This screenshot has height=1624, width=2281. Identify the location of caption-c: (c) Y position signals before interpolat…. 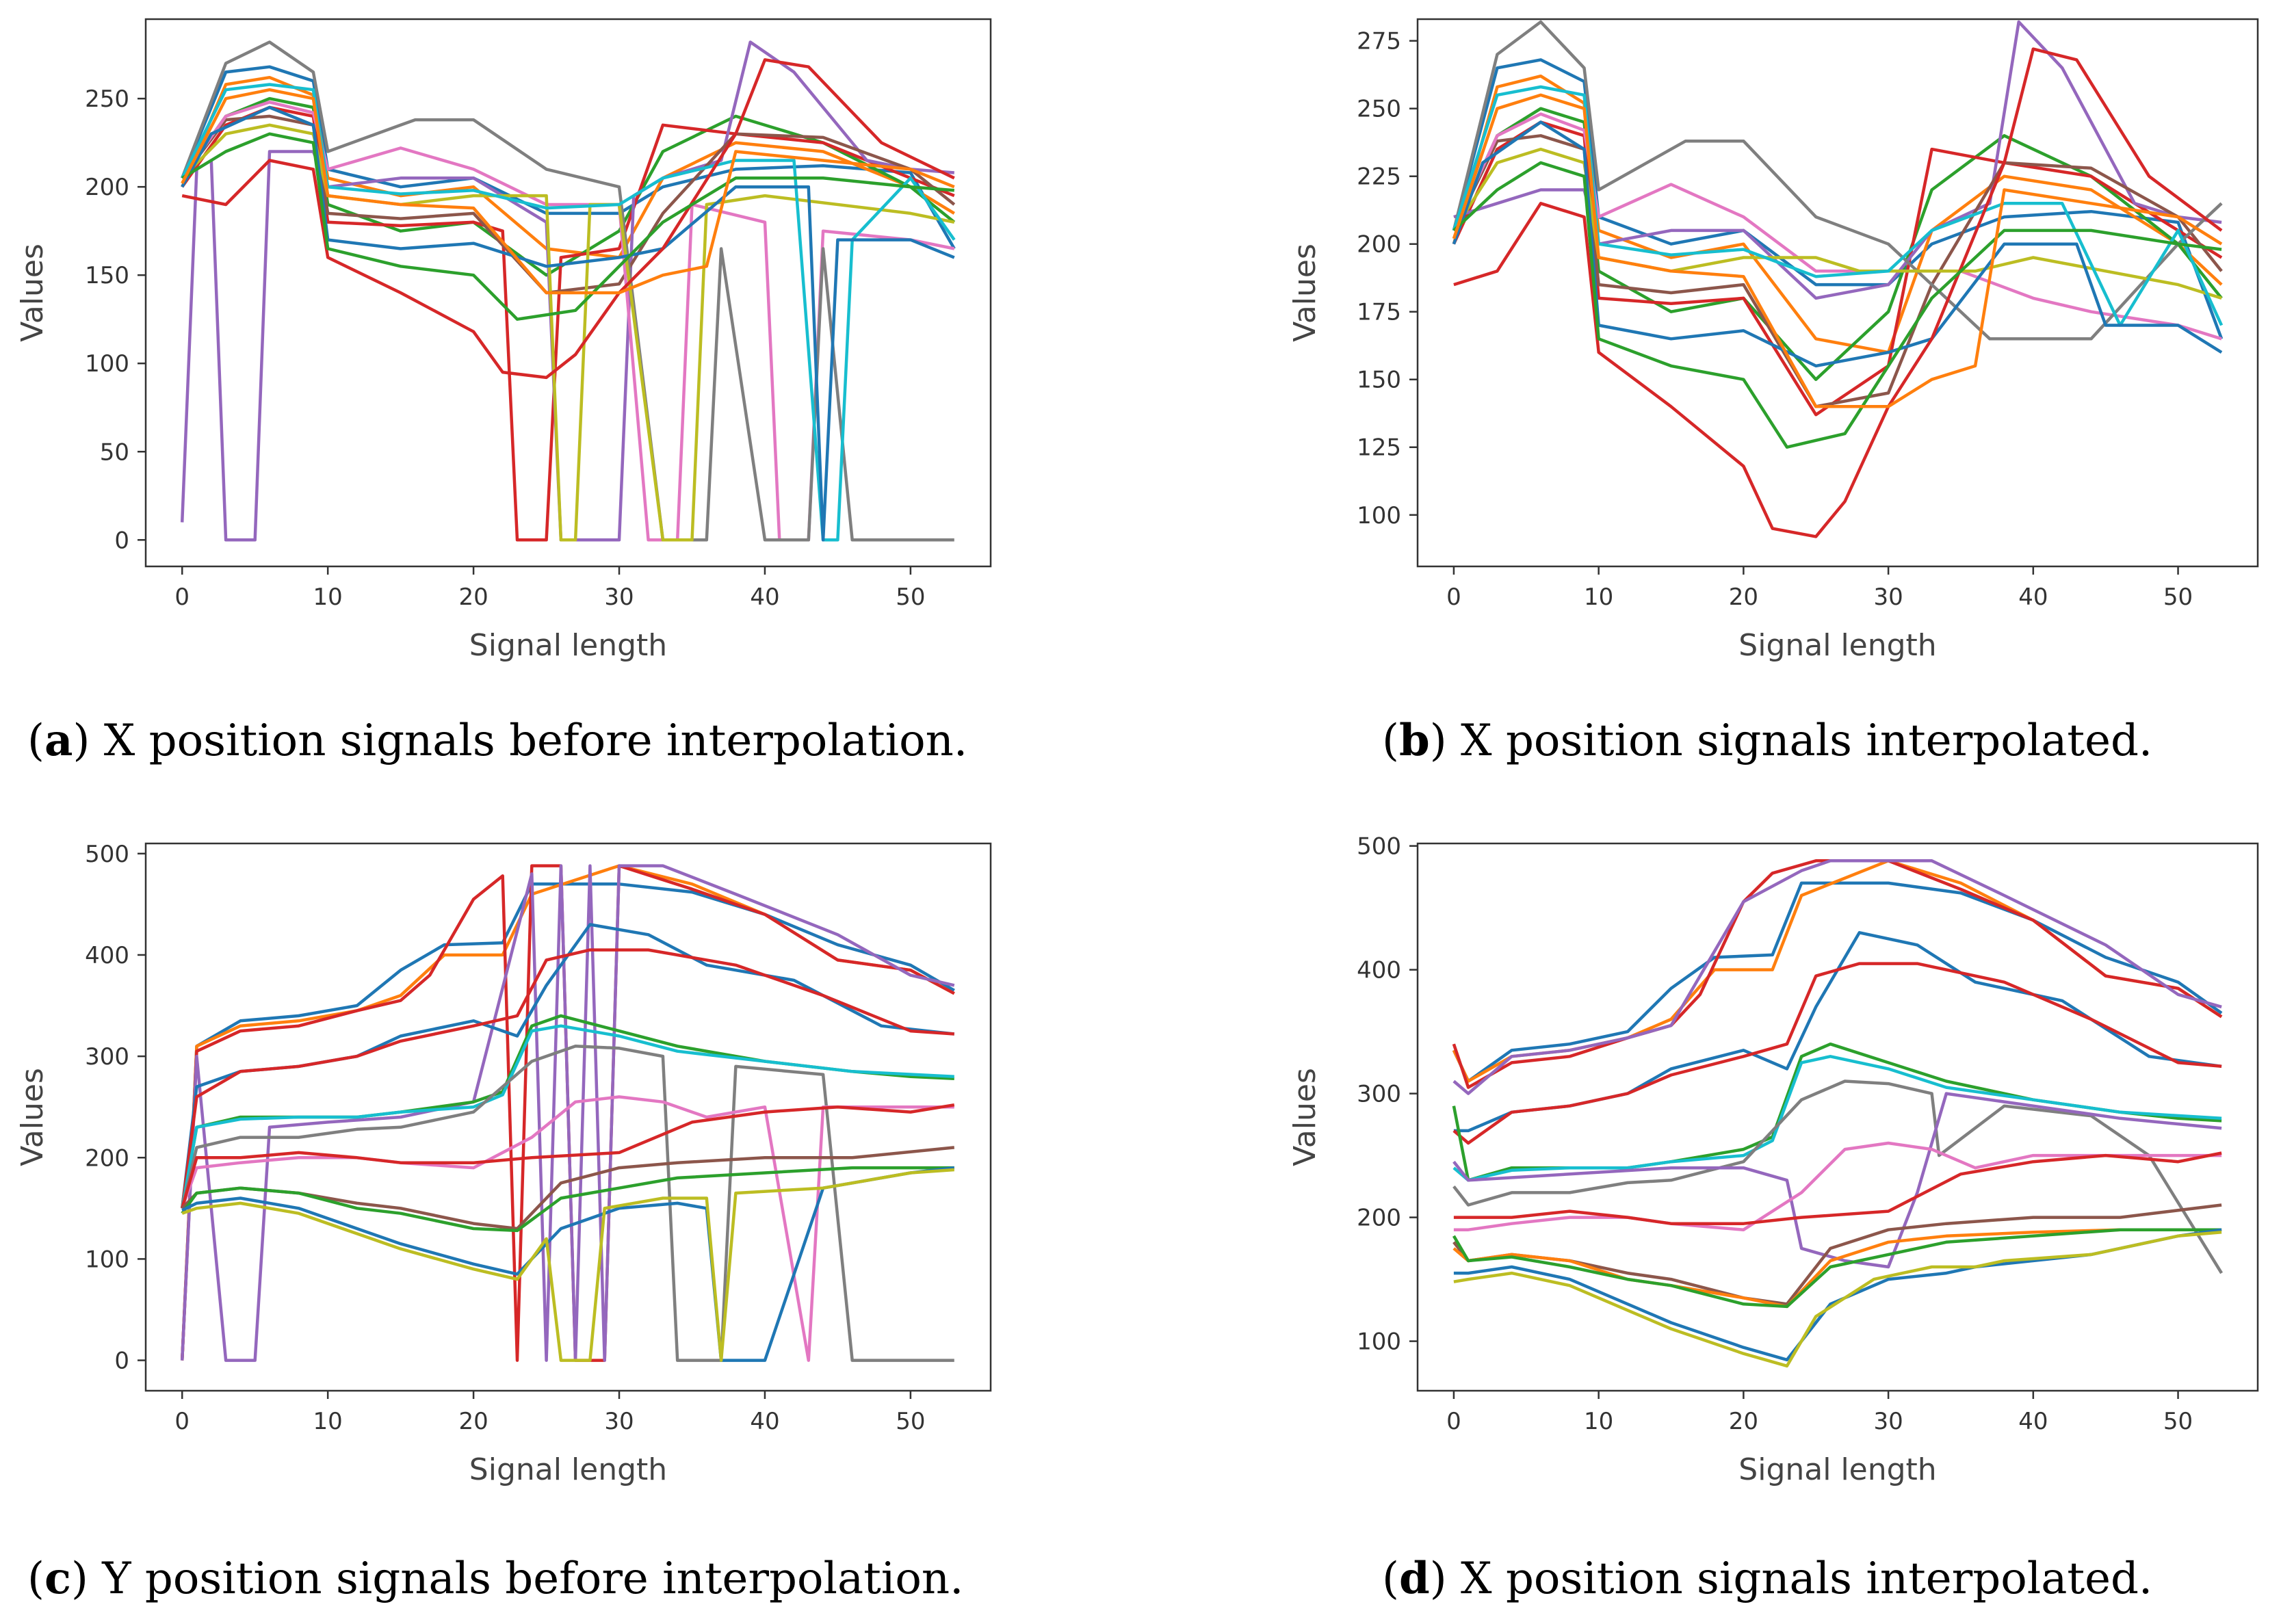
(496, 1578).